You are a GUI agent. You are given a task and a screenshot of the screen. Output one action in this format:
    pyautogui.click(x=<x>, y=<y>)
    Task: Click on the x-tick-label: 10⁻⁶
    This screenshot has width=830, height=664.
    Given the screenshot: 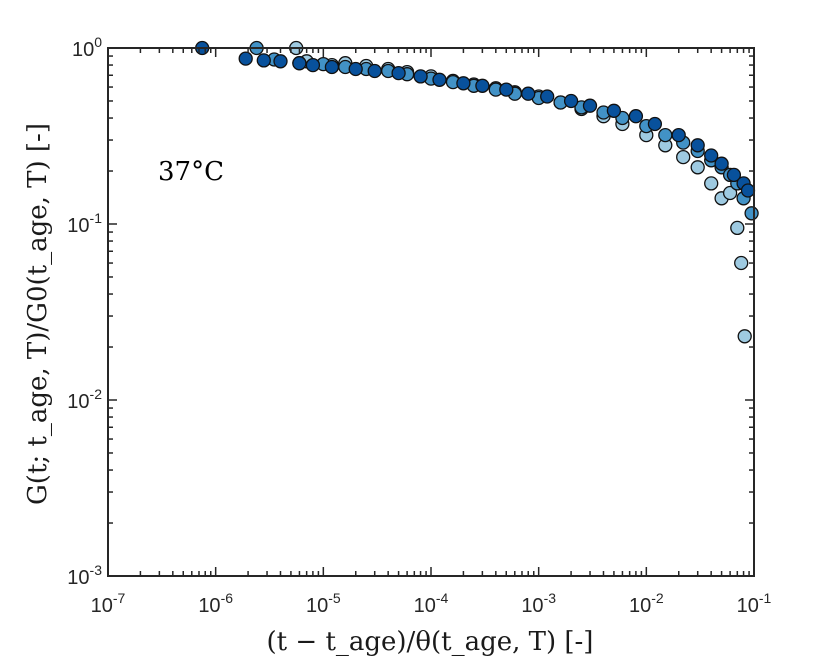 What is the action you would take?
    pyautogui.click(x=215, y=603)
    